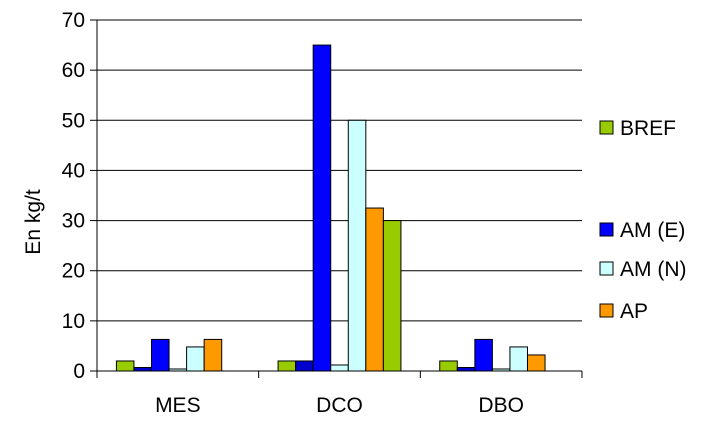 This screenshot has height=426, width=718. Describe the element at coordinates (634, 311) in the screenshot. I see `legend-label: AP` at that location.